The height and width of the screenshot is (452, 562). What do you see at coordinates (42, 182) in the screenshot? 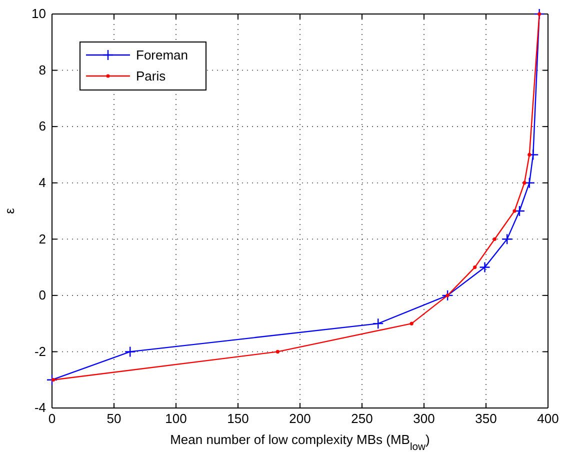
I see `y-tick-label: 4` at bounding box center [42, 182].